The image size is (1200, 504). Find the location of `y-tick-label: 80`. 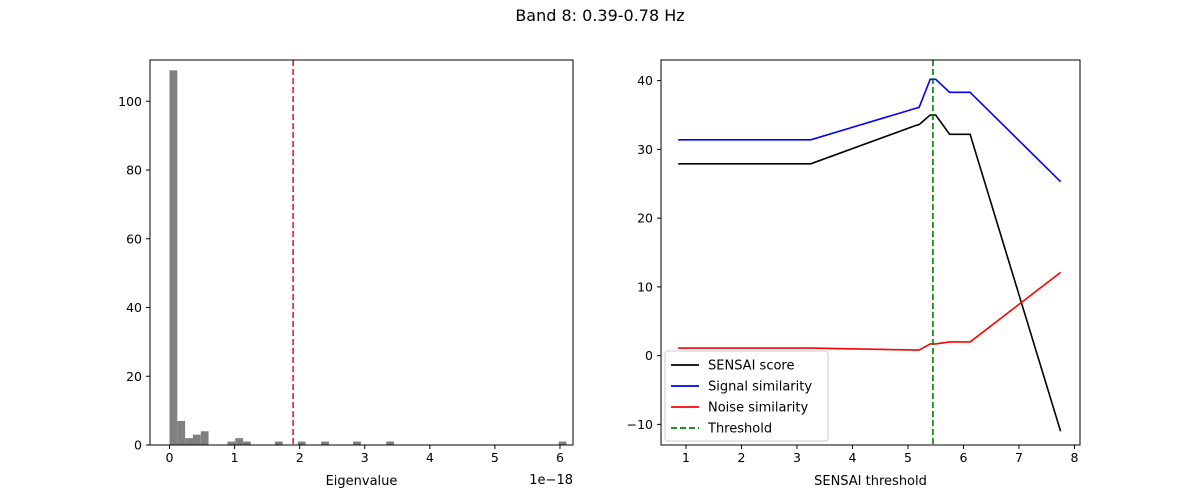

y-tick-label: 80 is located at coordinates (134, 170).